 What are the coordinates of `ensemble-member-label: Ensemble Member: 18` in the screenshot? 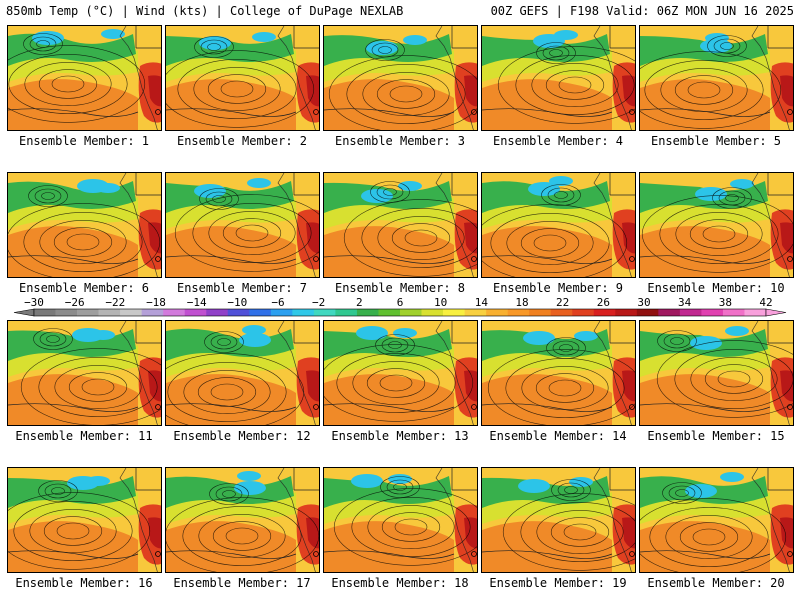 It's located at (400, 583).